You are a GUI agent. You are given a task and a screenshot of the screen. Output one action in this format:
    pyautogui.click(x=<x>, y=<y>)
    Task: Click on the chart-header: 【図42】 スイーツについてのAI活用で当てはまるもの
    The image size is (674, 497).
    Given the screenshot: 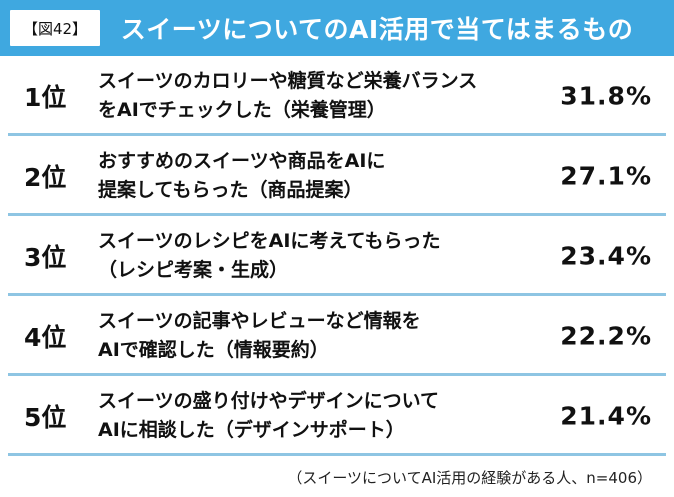 What is the action you would take?
    pyautogui.click(x=337, y=28)
    